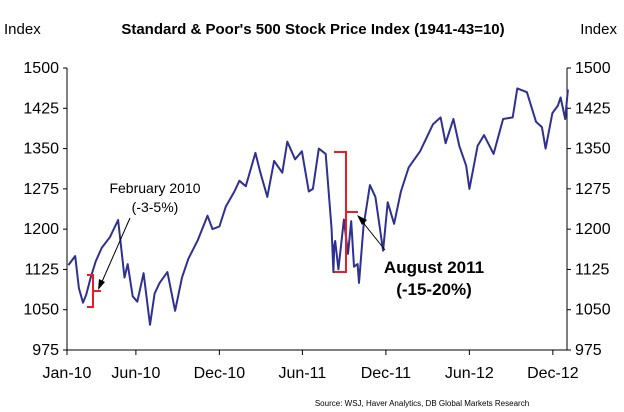  Describe the element at coordinates (386, 373) in the screenshot. I see `x-tick-label: Dec-11` at that location.